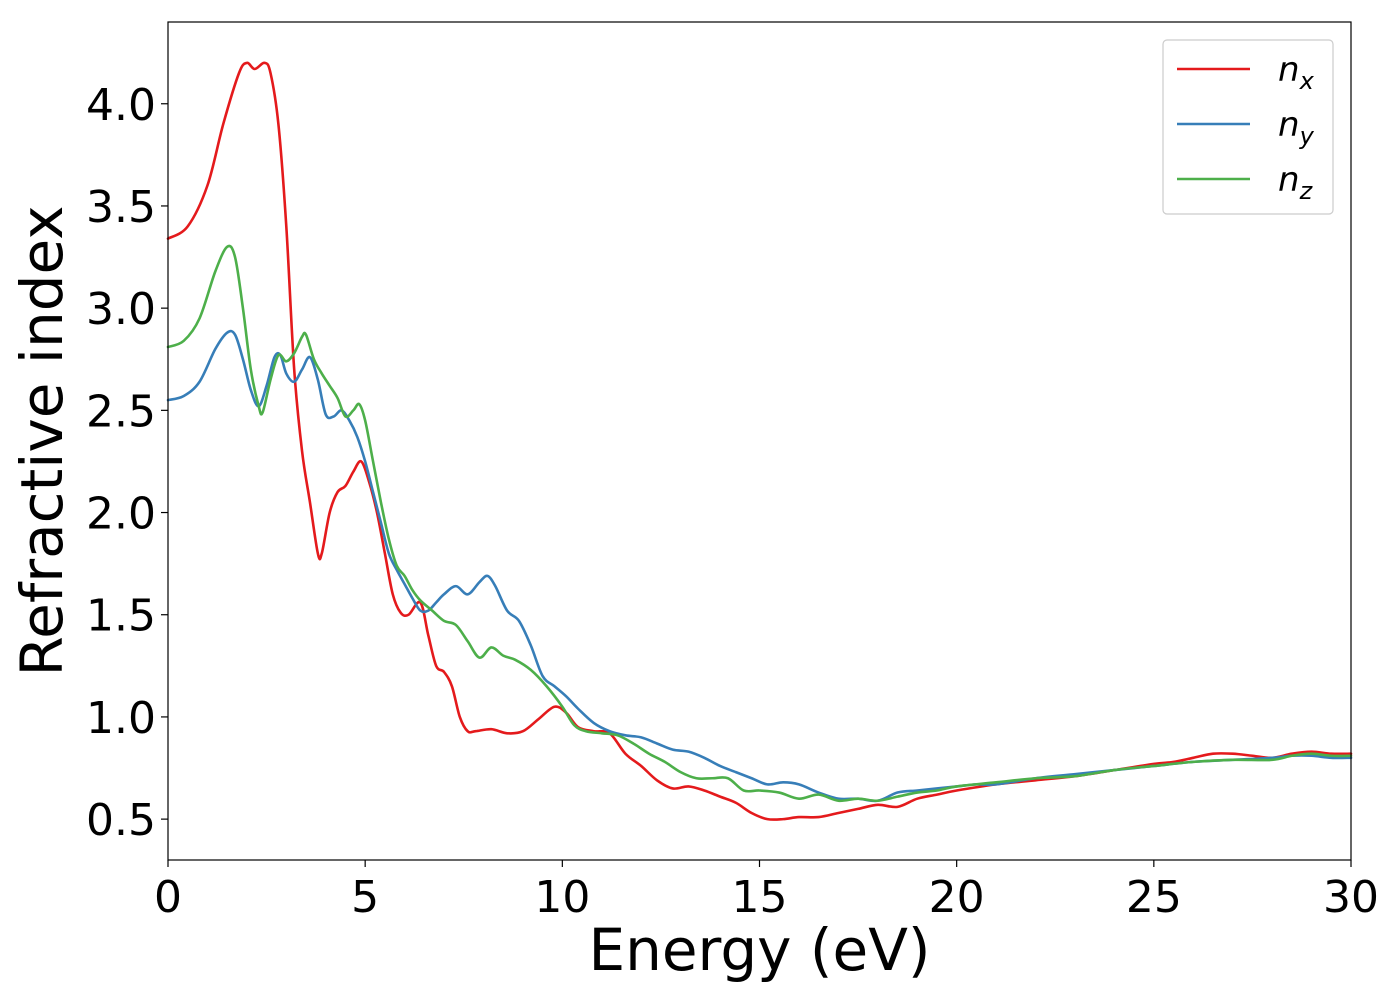 Image resolution: width=1400 pixels, height=1000 pixels. Describe the element at coordinates (127, 463) in the screenshot. I see `y-axis-ticks: 0.5 1.0 1.5 2.0 2.5 3.0 3.5 4.0` at that location.